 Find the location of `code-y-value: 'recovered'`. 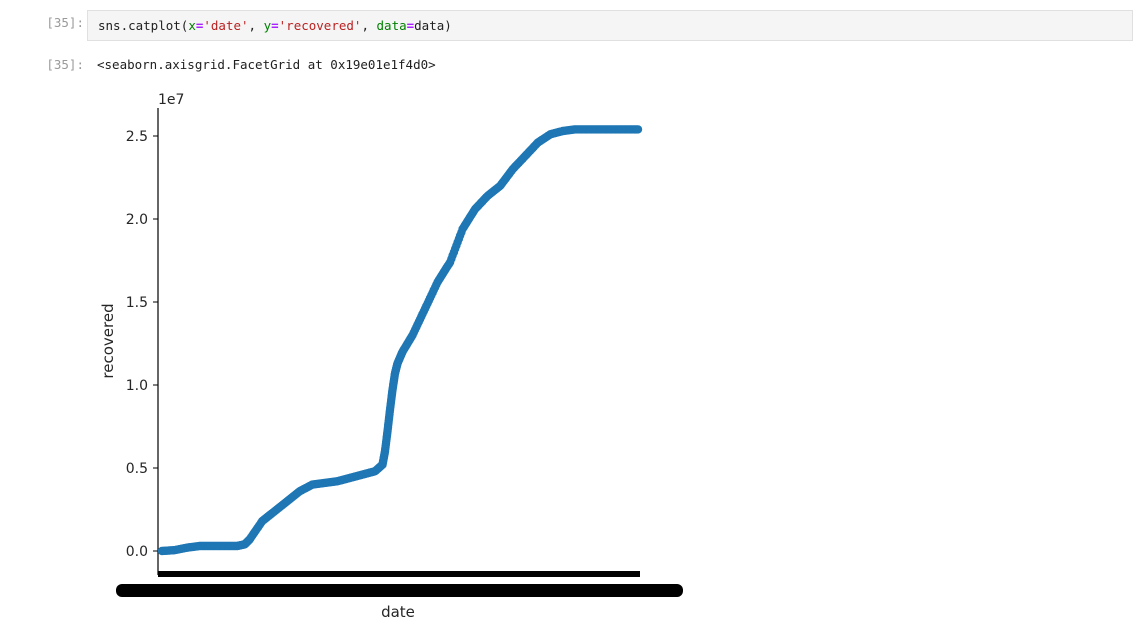

code-y-value: 'recovered' is located at coordinates (320, 25).